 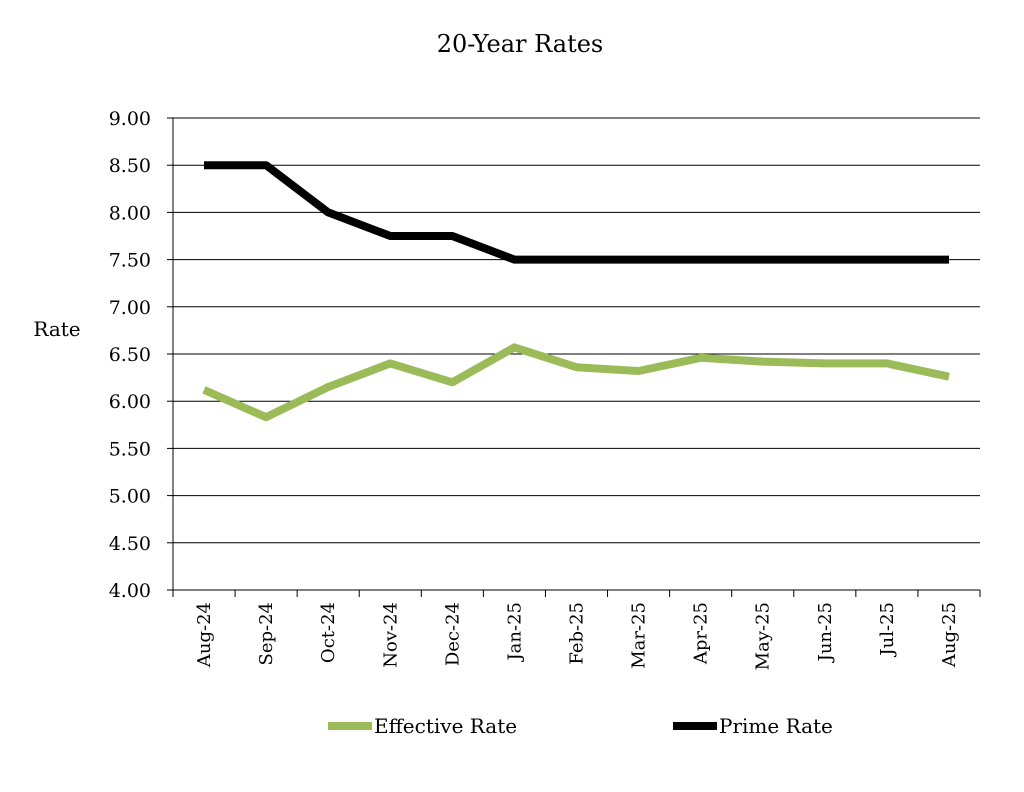 I want to click on legend-label: Prime Rate, so click(x=776, y=726).